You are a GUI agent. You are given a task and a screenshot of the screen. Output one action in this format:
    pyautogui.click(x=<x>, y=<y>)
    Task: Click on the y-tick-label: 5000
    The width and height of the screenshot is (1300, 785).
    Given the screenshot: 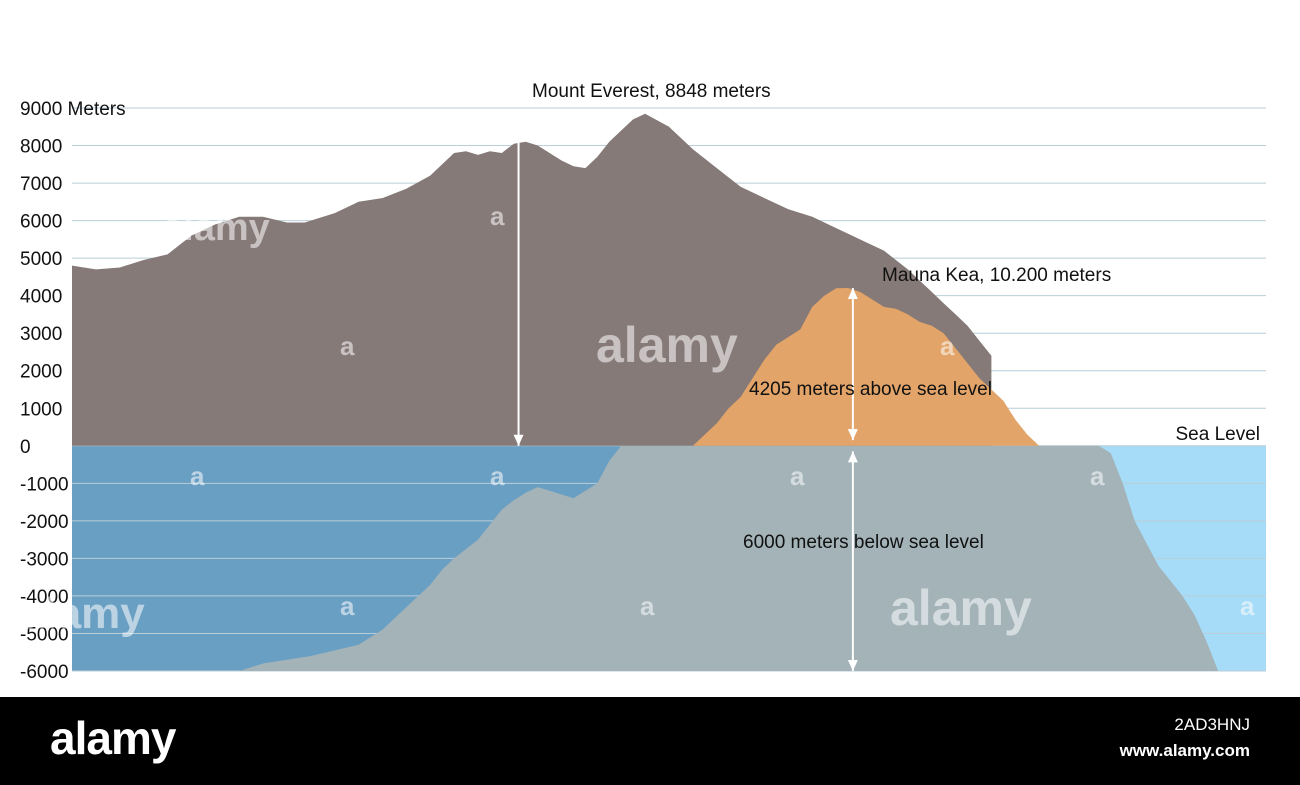 What is the action you would take?
    pyautogui.click(x=41, y=259)
    